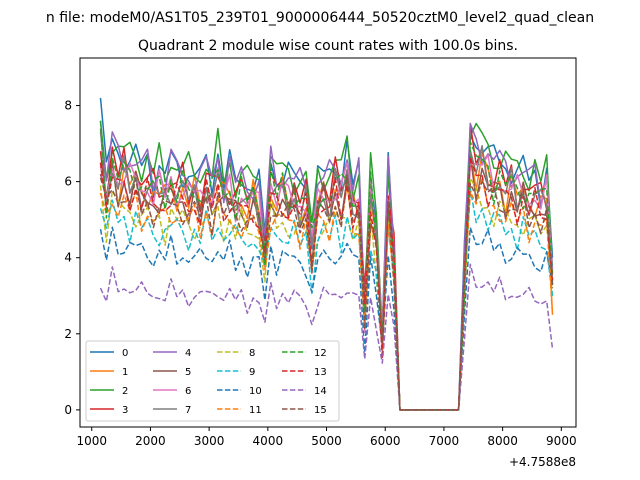  I want to click on legend-label-2: 2, so click(125, 391).